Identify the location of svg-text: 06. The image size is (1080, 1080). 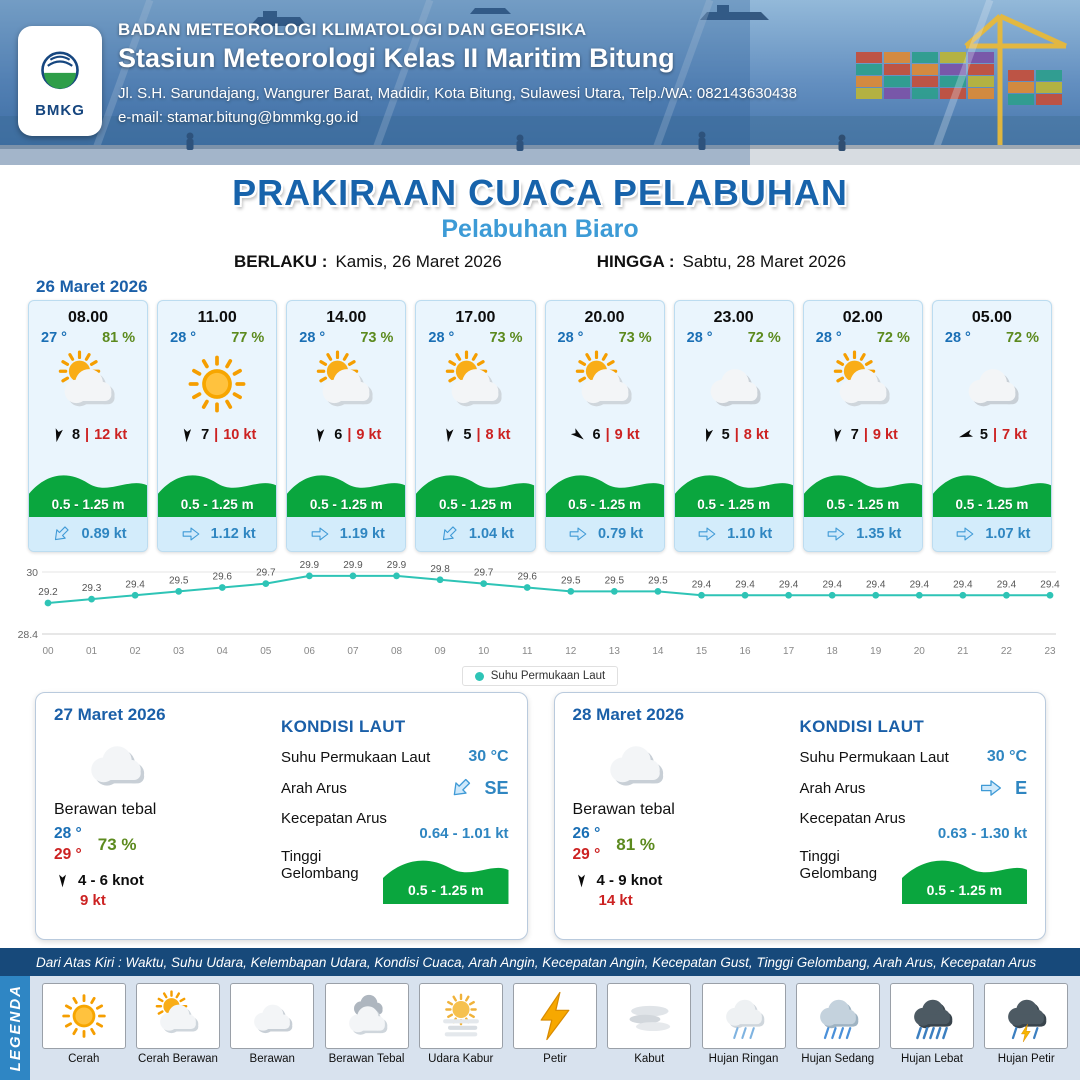
(310, 651).